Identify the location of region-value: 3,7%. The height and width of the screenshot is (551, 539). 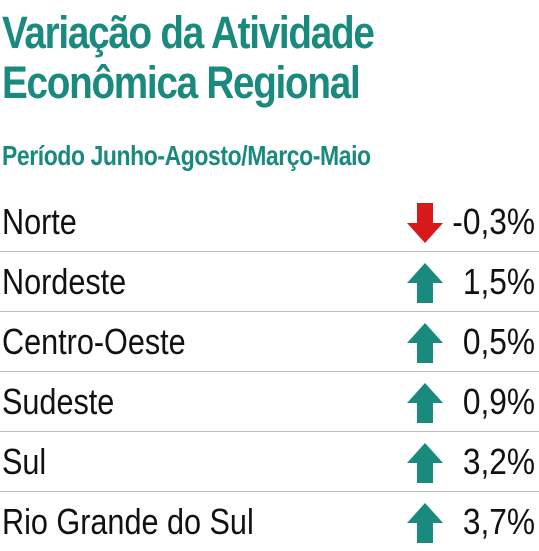
(498, 521).